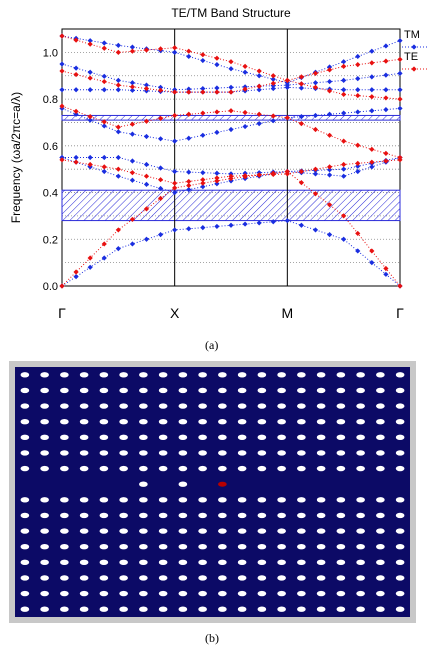 The width and height of the screenshot is (429, 650). Describe the element at coordinates (50, 100) in the screenshot. I see `y-tick-label: 0.8` at that location.